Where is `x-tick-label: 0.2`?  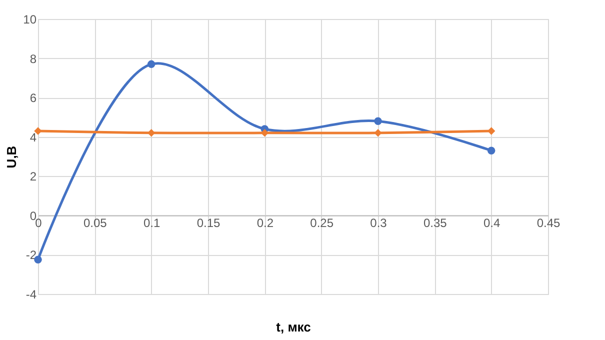
x-tick-label: 0.2 is located at coordinates (265, 223).